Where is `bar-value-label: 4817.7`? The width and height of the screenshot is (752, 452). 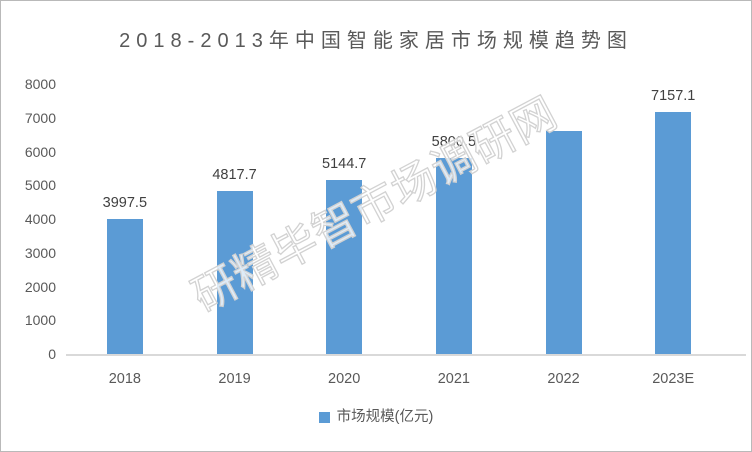
bar-value-label: 4817.7 is located at coordinates (234, 175).